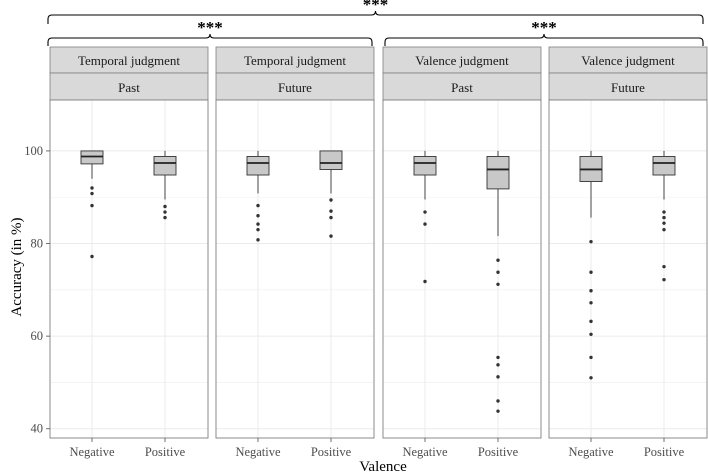  I want to click on y-tick-label: 100, so click(33, 151).